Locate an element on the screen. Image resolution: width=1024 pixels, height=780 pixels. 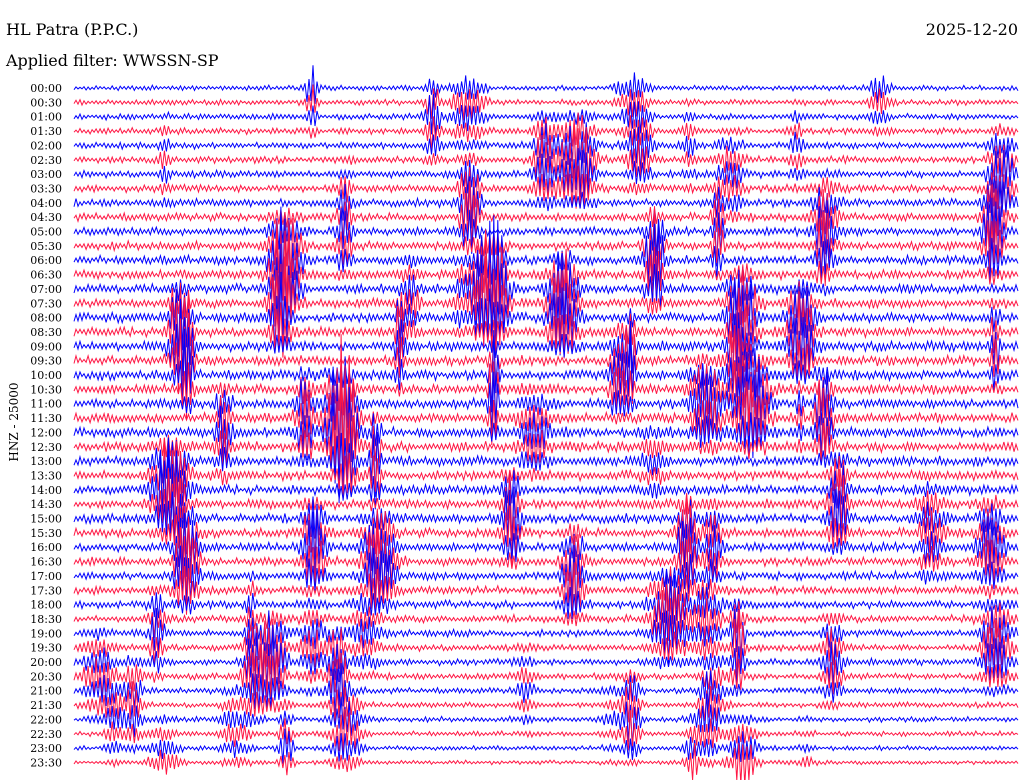
time-tick-label: 02:30 is located at coordinates (46, 160).